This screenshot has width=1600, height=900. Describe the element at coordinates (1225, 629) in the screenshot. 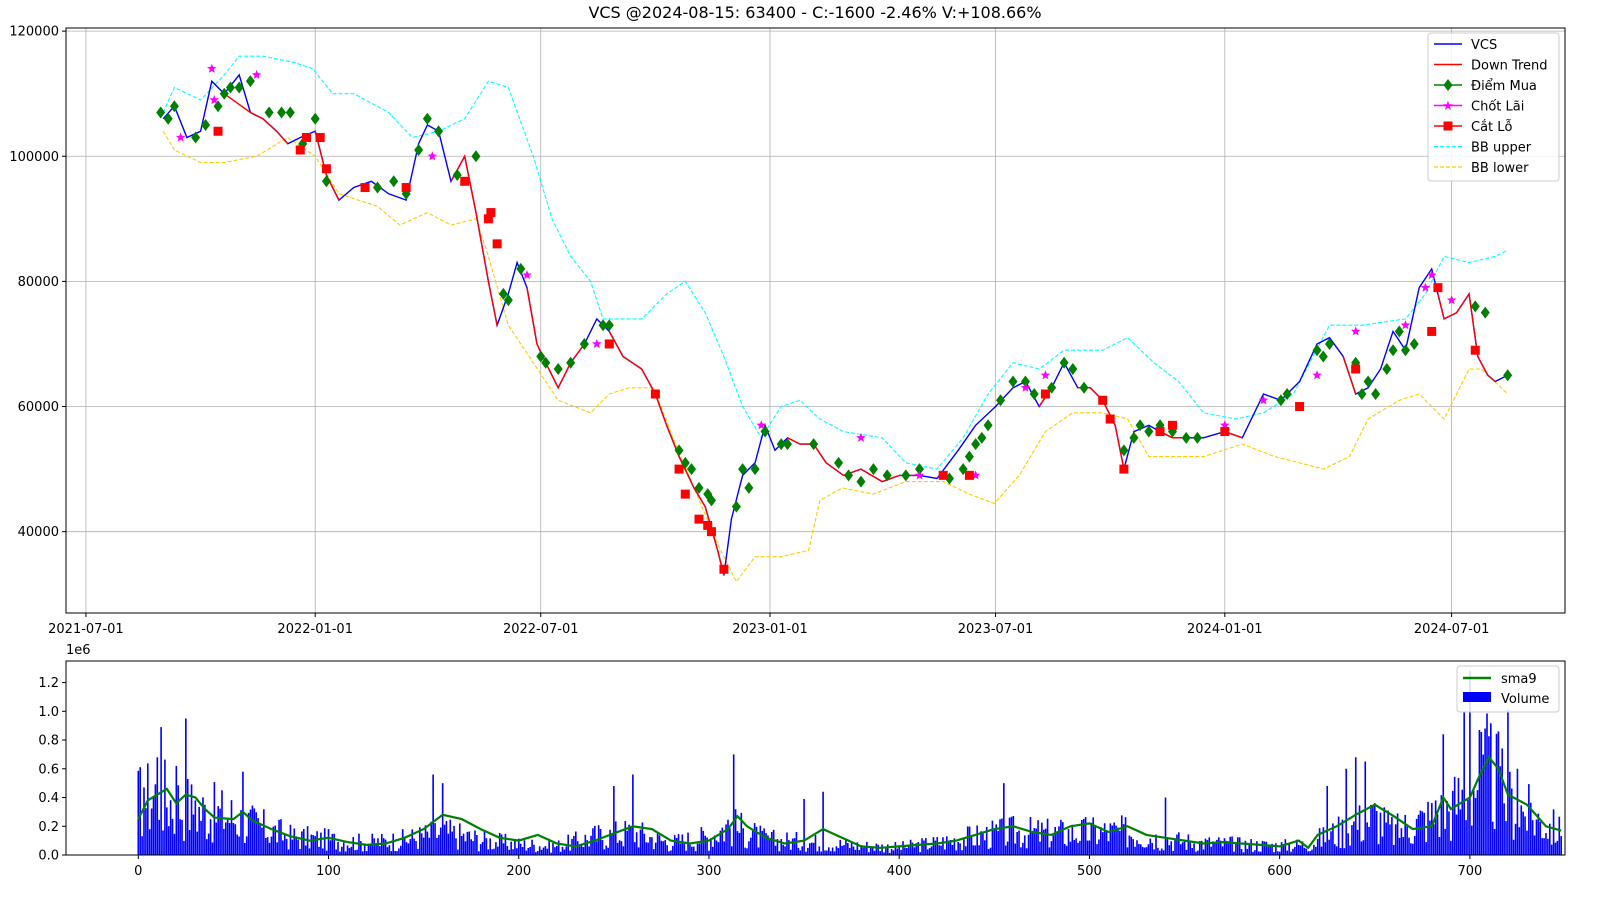

I see `price-xtick-label: 2024-01-01` at that location.